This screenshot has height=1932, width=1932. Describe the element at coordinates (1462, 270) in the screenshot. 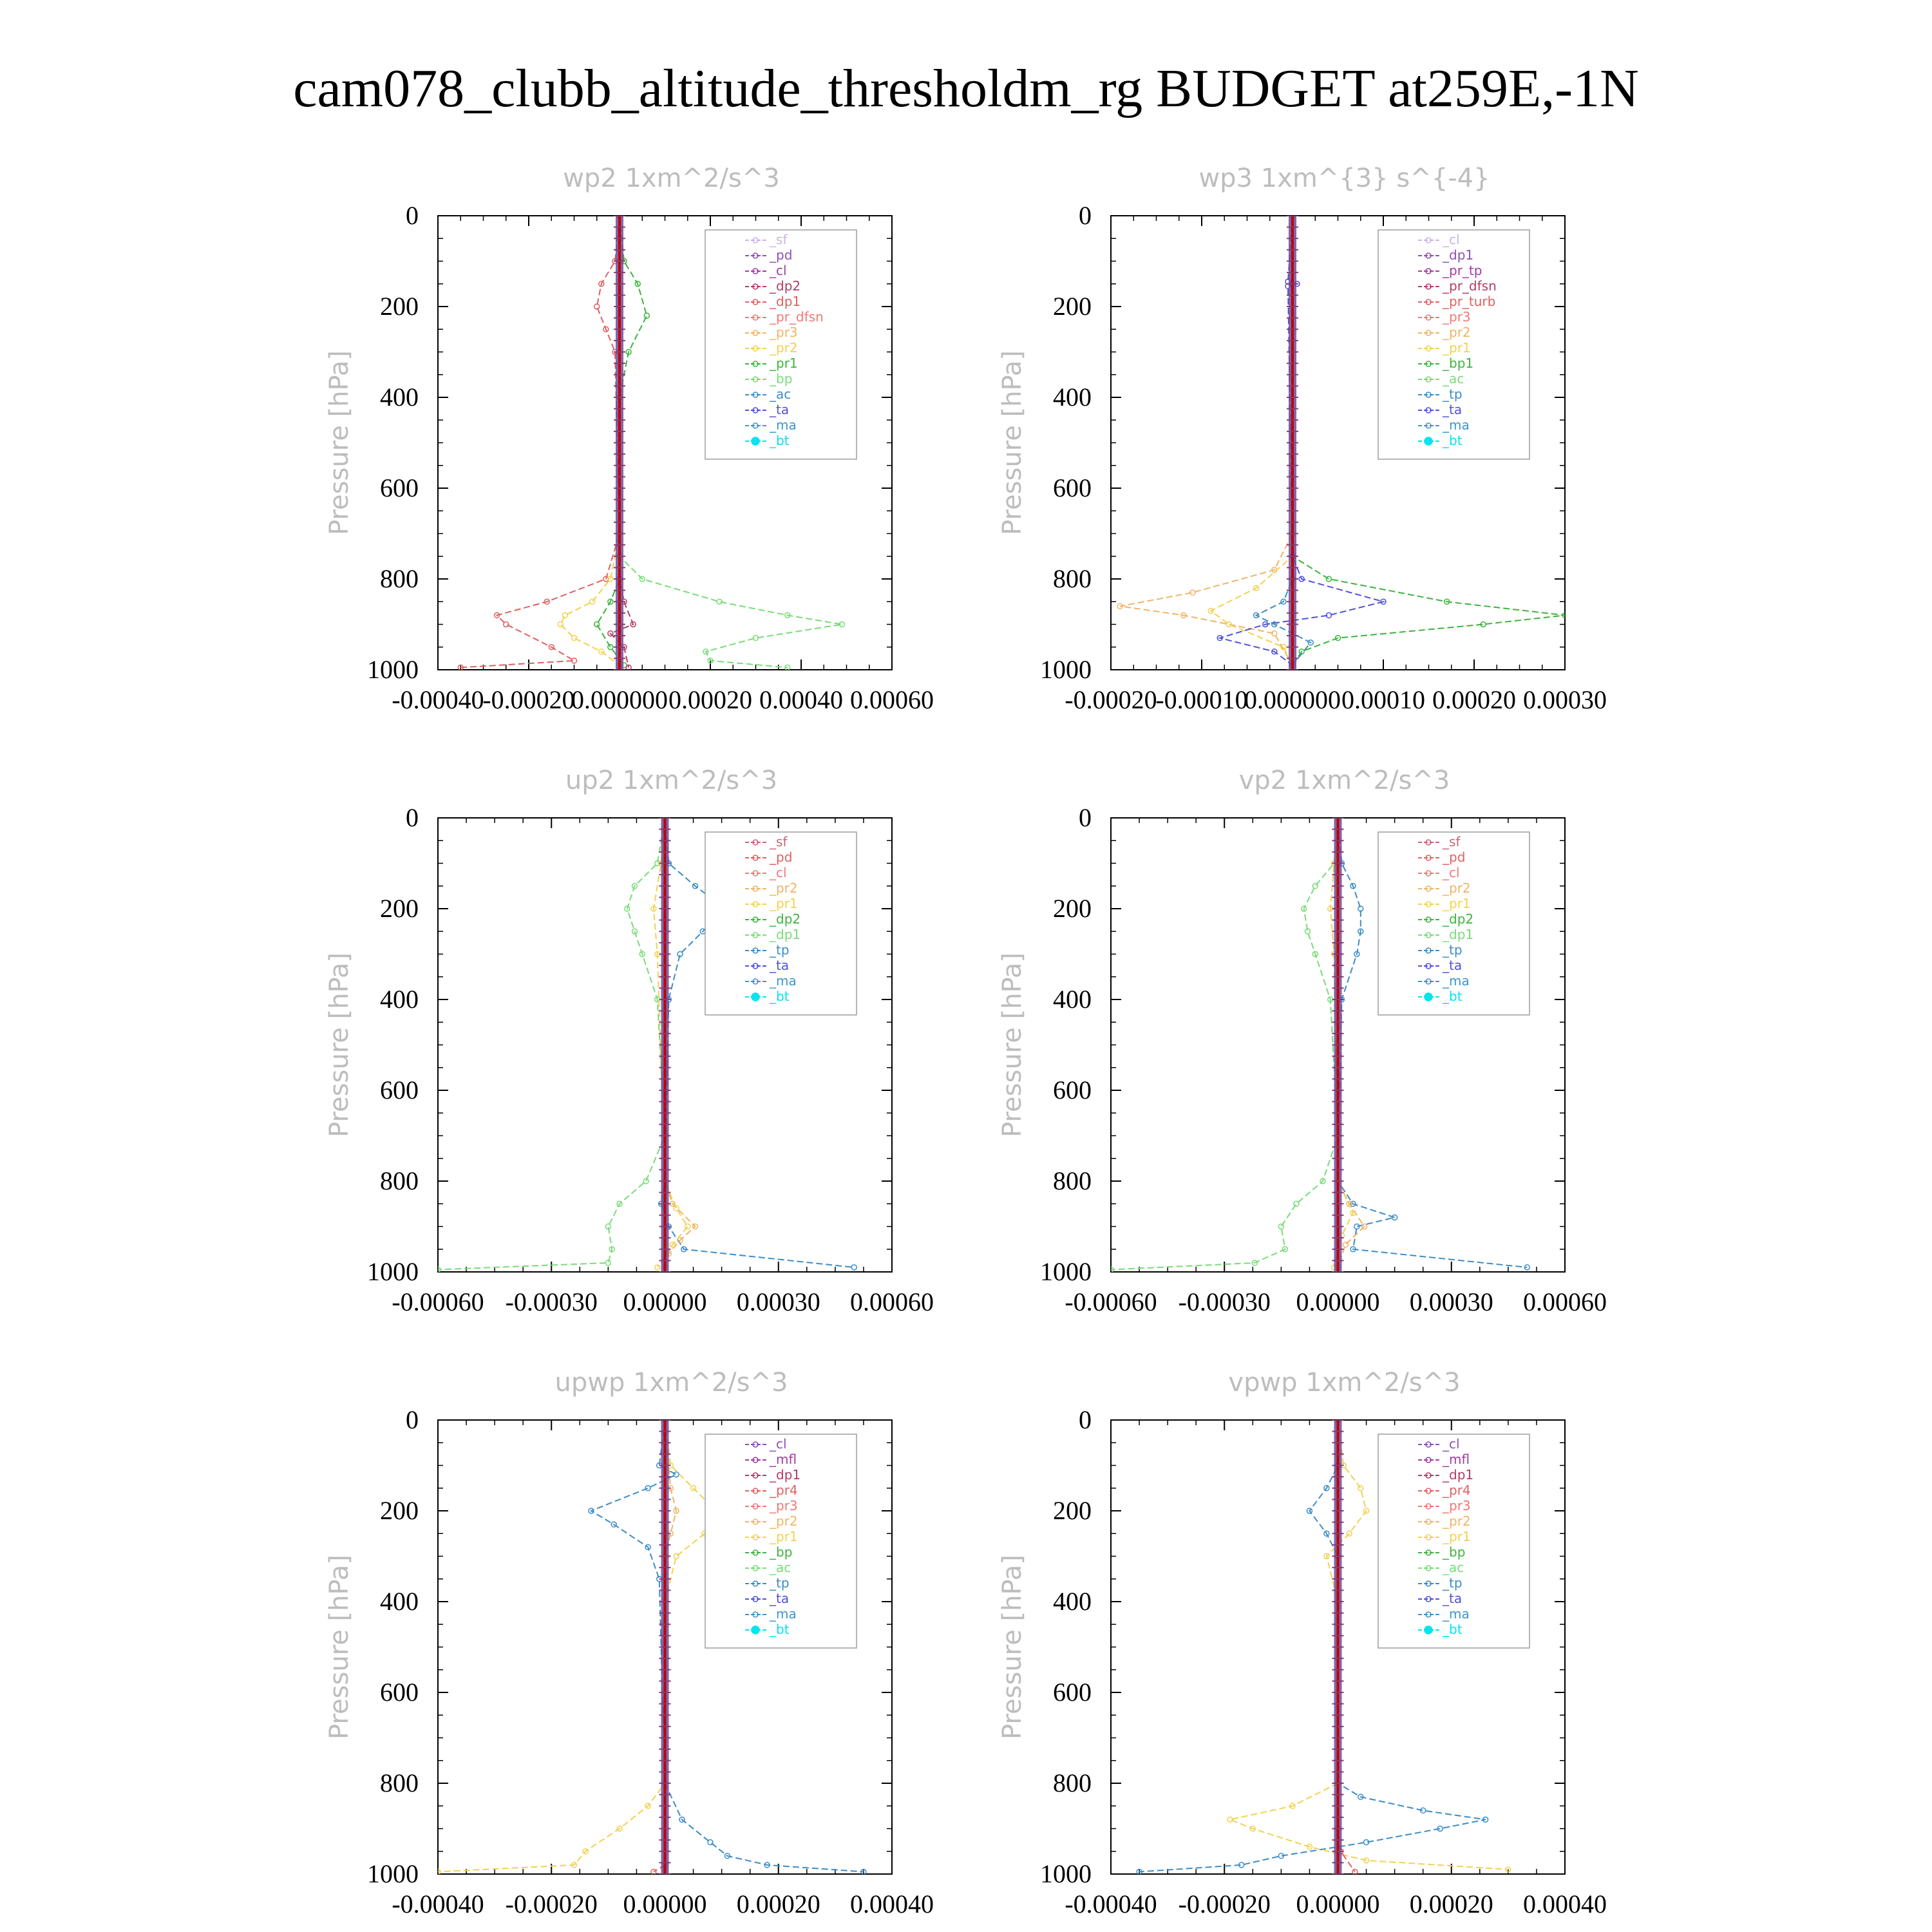

I see `legend-entry: _pr_tp` at that location.